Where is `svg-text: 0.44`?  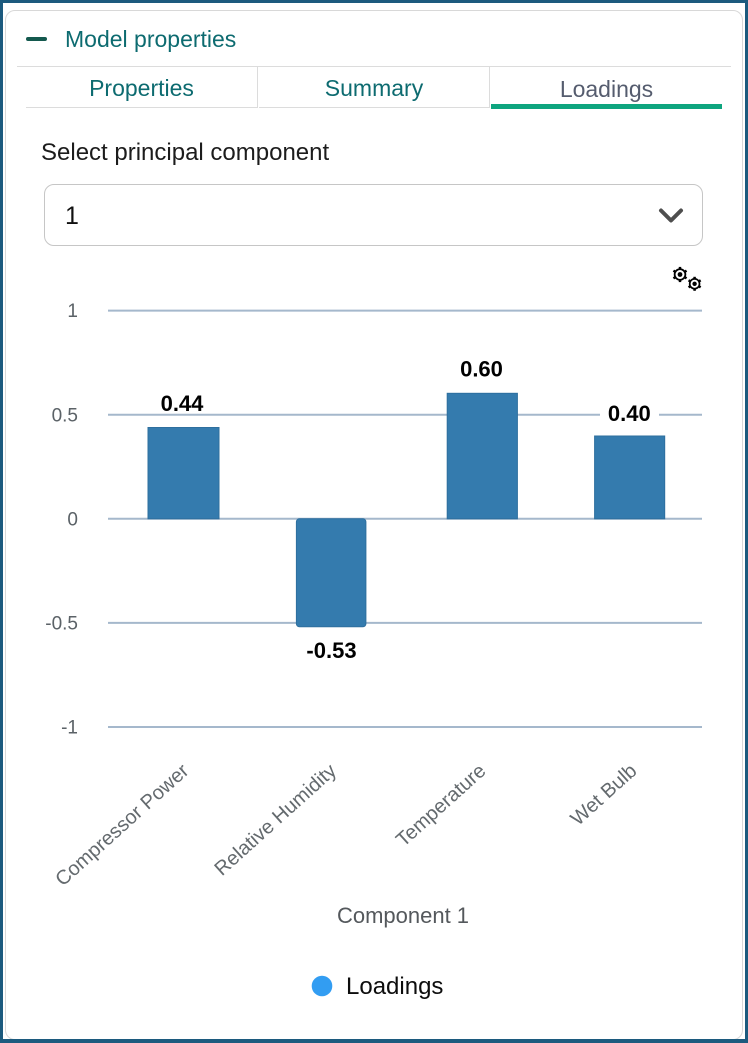
svg-text: 0.44 is located at coordinates (183, 403).